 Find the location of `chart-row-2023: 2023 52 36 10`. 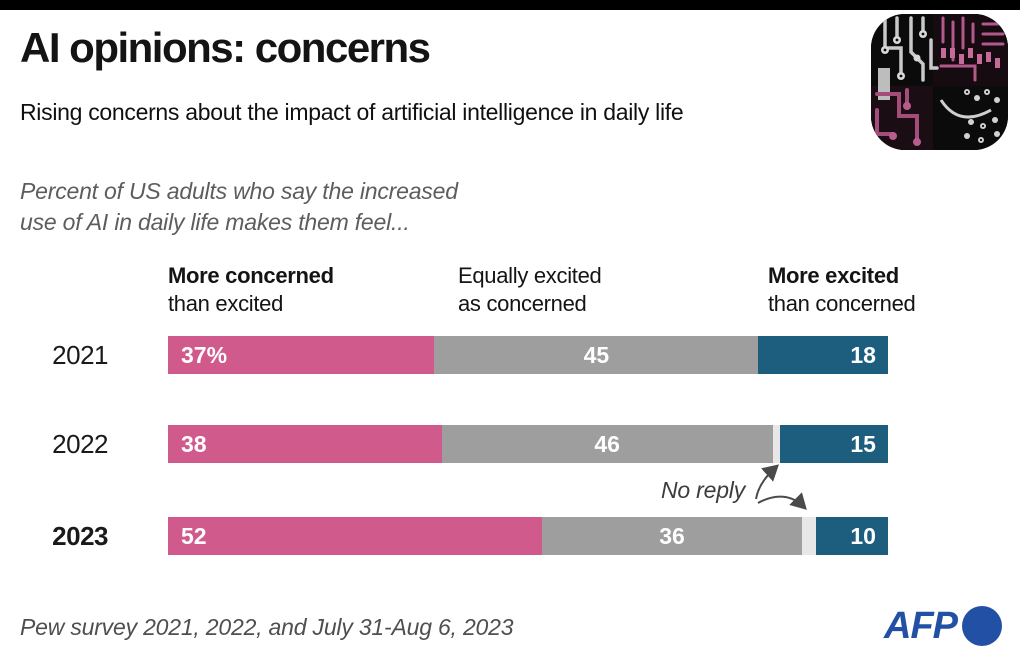

chart-row-2023: 2023 52 36 10 is located at coordinates (454, 536).